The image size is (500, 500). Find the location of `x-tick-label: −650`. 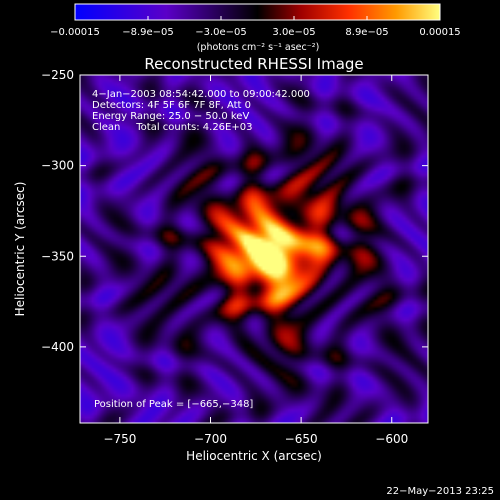

x-tick-label: −650 is located at coordinates (301, 439).